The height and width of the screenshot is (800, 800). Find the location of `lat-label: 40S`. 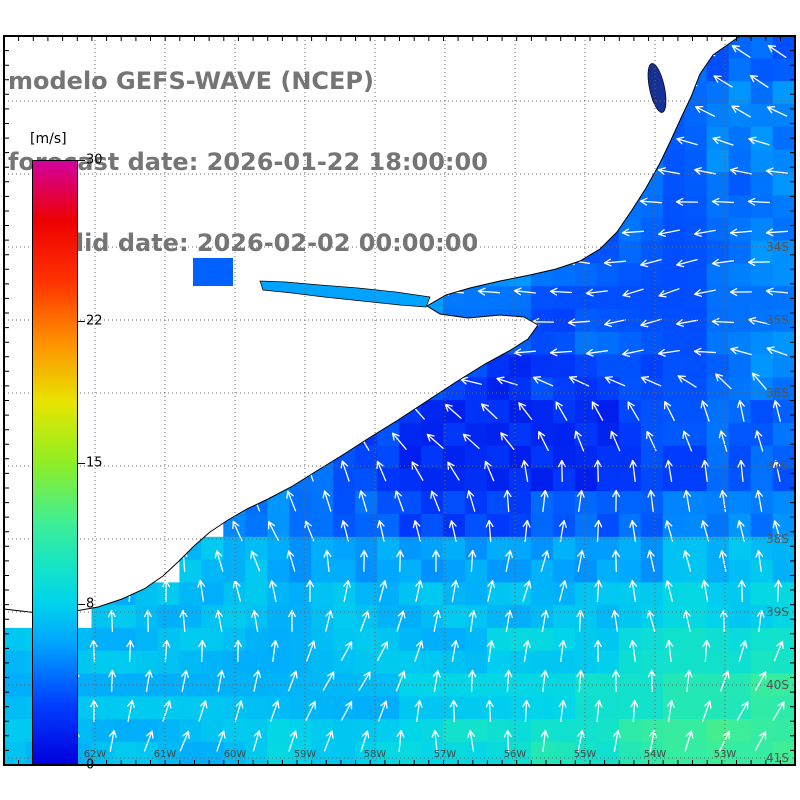

lat-label: 40S is located at coordinates (777, 685).